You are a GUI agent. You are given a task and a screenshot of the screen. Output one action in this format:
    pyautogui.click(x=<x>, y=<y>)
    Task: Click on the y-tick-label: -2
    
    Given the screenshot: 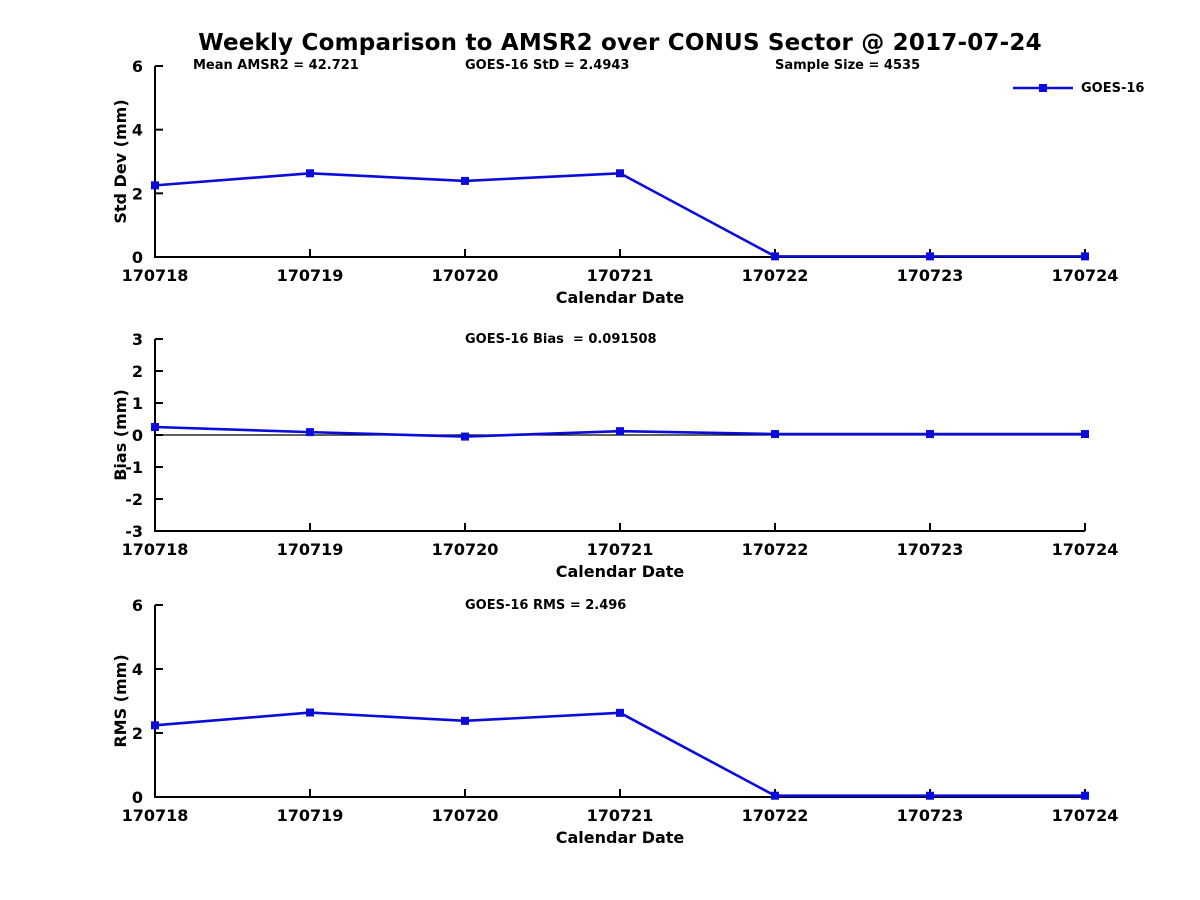 What is the action you would take?
    pyautogui.click(x=134, y=499)
    